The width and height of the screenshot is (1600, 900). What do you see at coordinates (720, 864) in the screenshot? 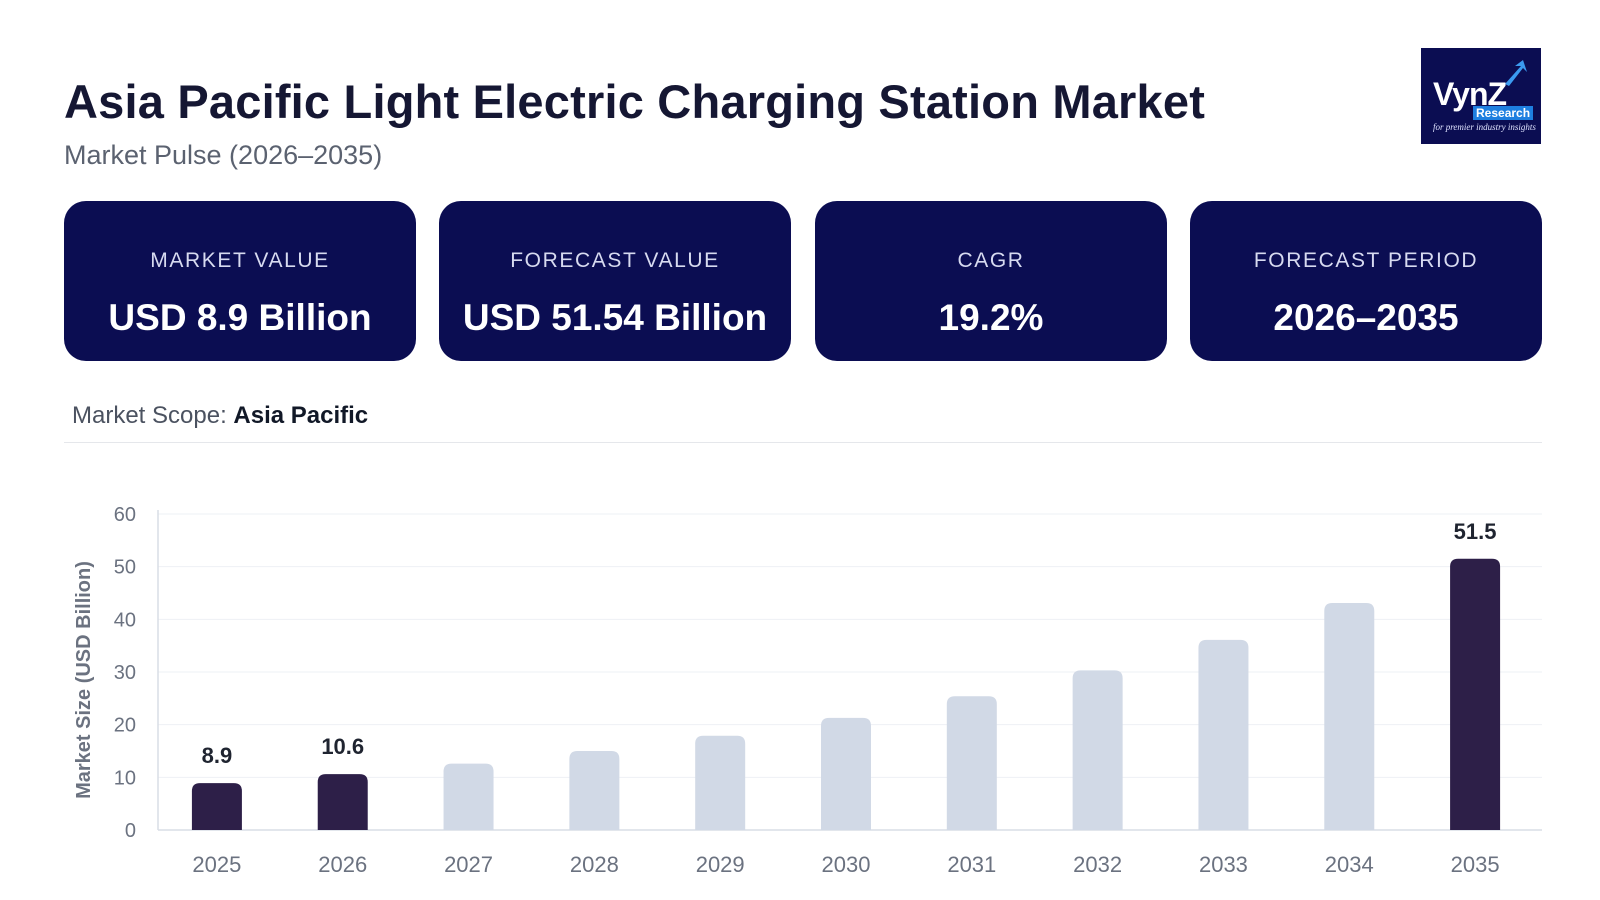
I see `x-tick-label: 2029` at bounding box center [720, 864].